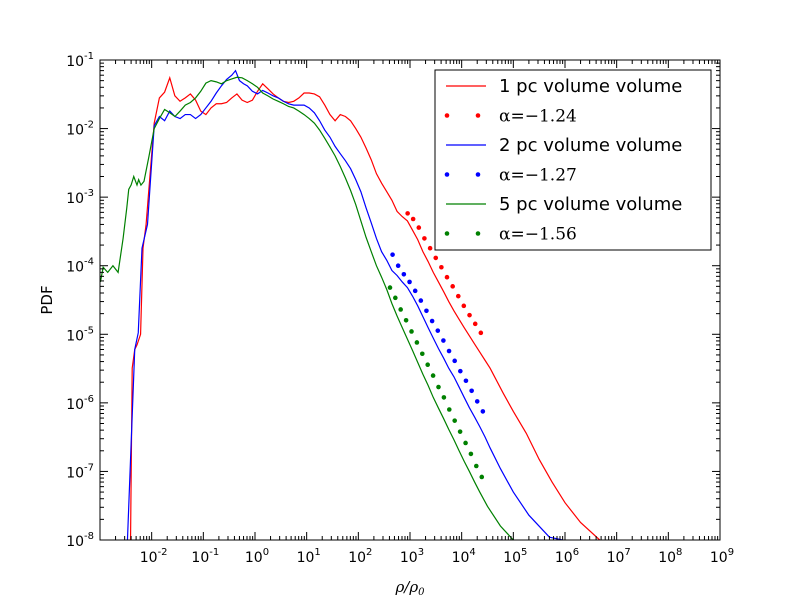  What do you see at coordinates (80, 471) in the screenshot?
I see `y-tick-label: 10⁻⁷` at bounding box center [80, 471].